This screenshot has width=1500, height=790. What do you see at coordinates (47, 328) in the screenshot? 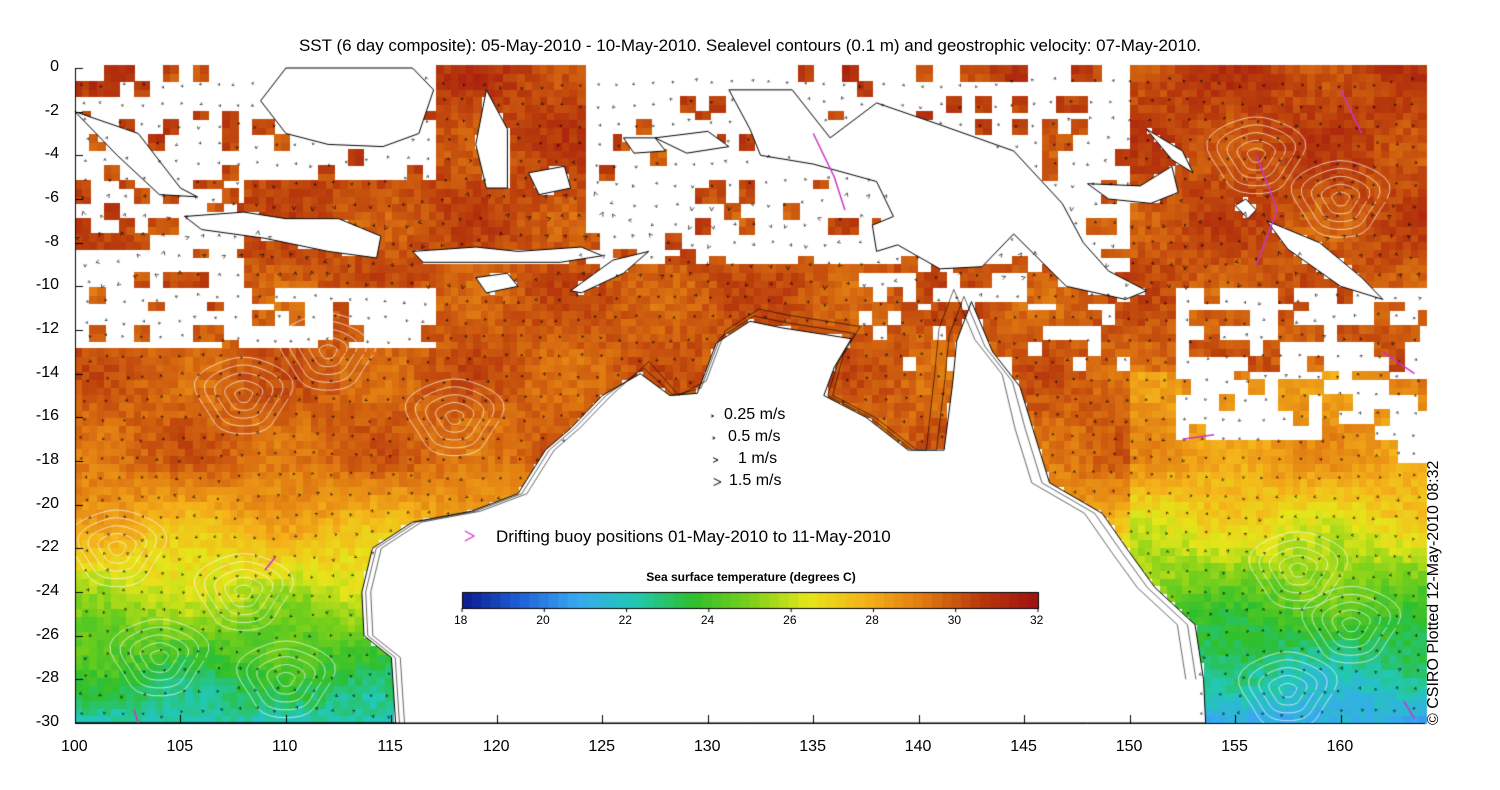
I see `y-tick-label: -12` at bounding box center [47, 328].